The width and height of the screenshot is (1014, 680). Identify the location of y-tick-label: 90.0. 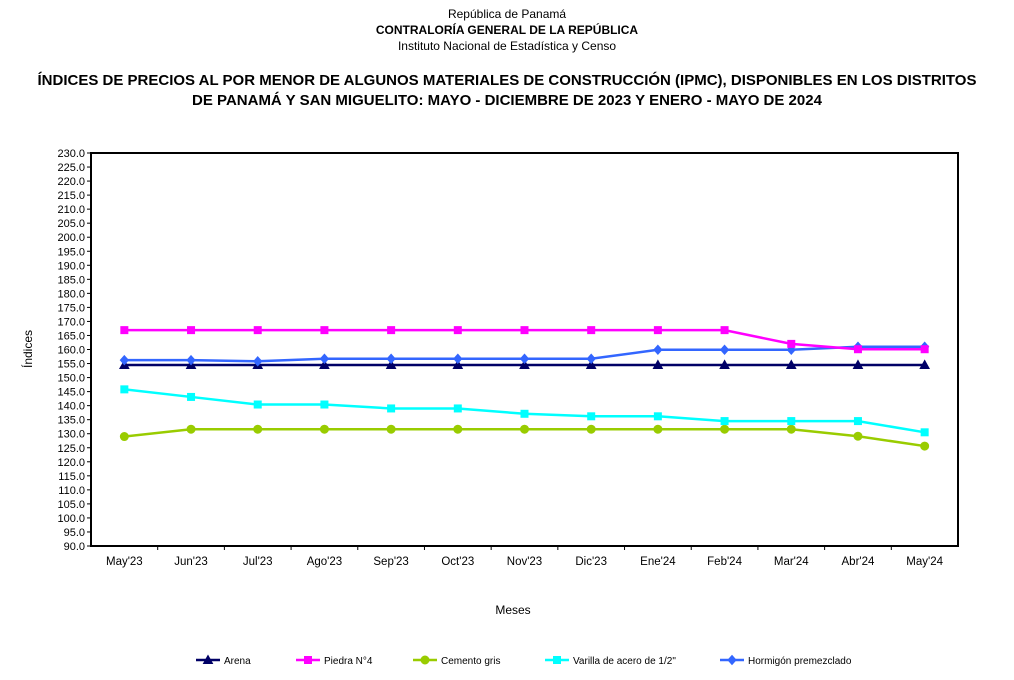
(74, 547).